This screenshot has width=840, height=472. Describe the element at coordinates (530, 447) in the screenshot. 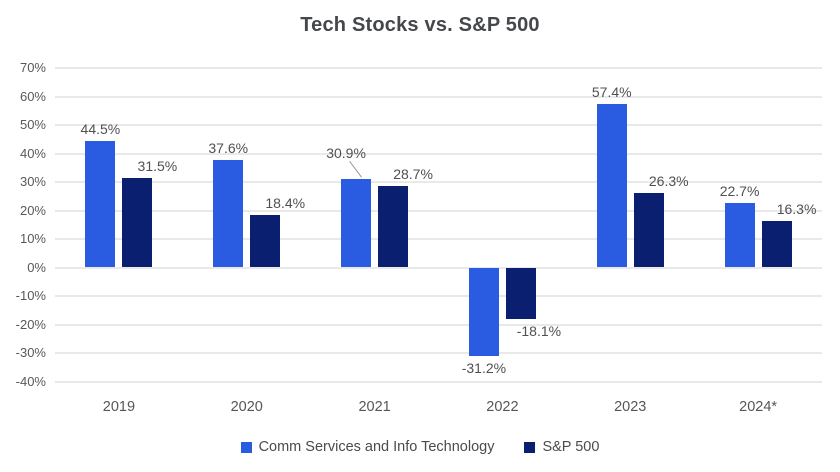

I see `legend-swatch-sp500` at that location.